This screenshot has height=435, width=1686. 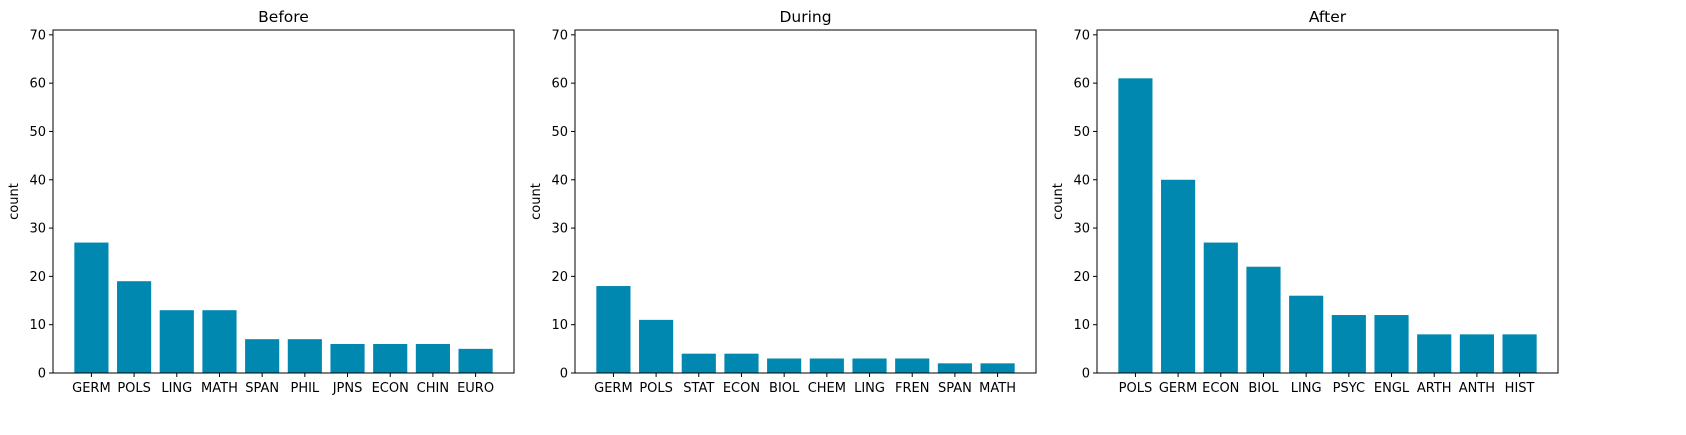 I want to click on x-tick-label: ENGL, so click(x=1392, y=388).